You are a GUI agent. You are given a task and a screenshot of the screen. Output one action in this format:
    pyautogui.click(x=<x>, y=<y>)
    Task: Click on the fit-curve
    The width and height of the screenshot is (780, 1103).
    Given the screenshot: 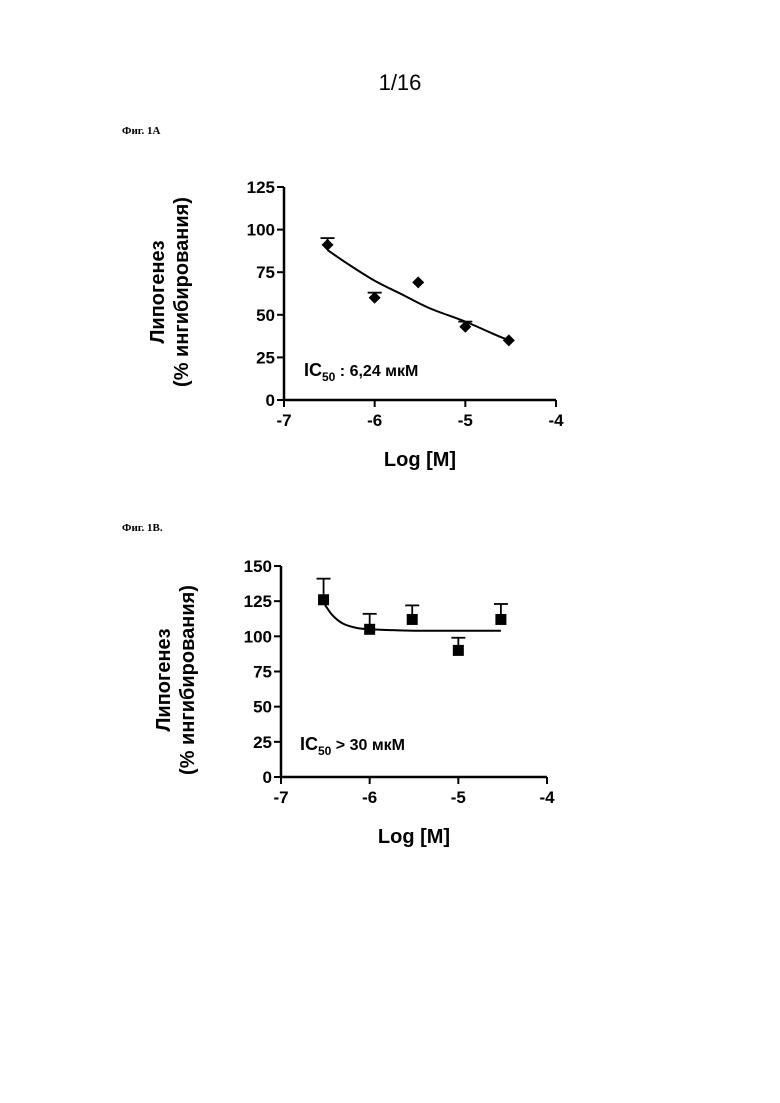 What is the action you would take?
    pyautogui.click(x=418, y=295)
    